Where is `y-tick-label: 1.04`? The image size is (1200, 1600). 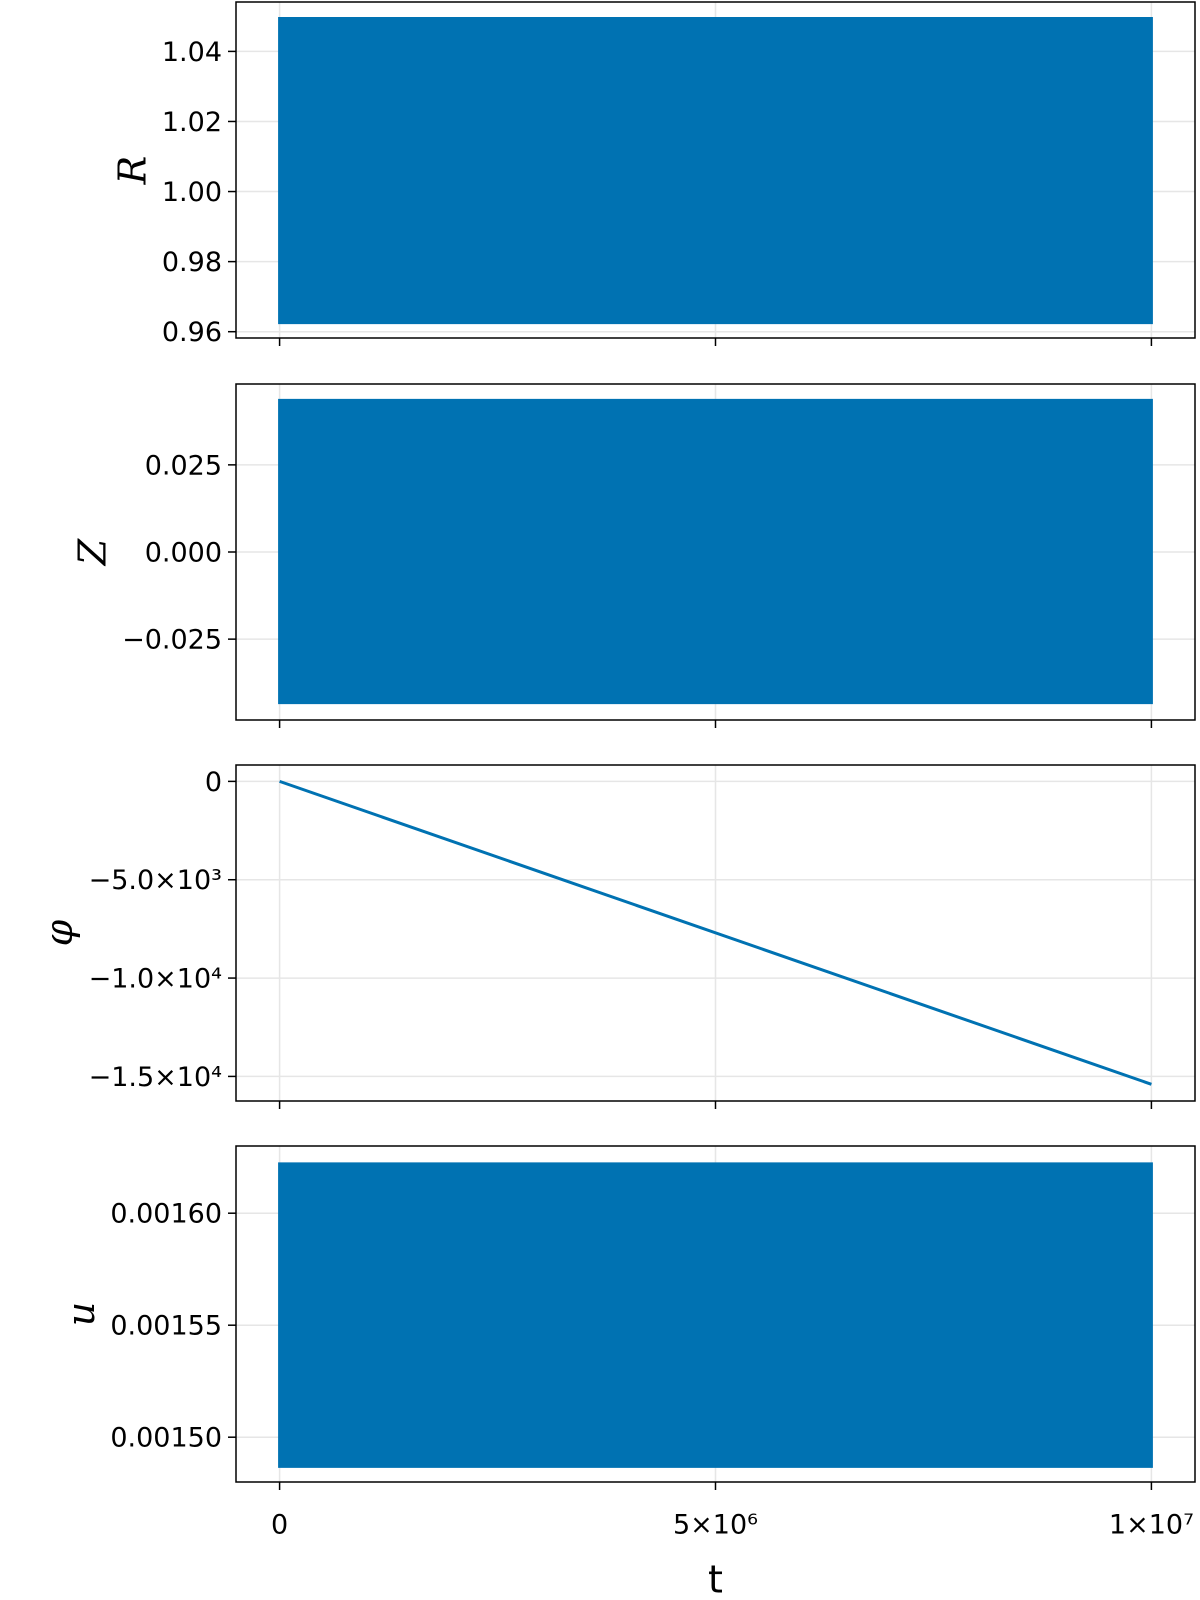 y-tick-label: 1.04 is located at coordinates (192, 52).